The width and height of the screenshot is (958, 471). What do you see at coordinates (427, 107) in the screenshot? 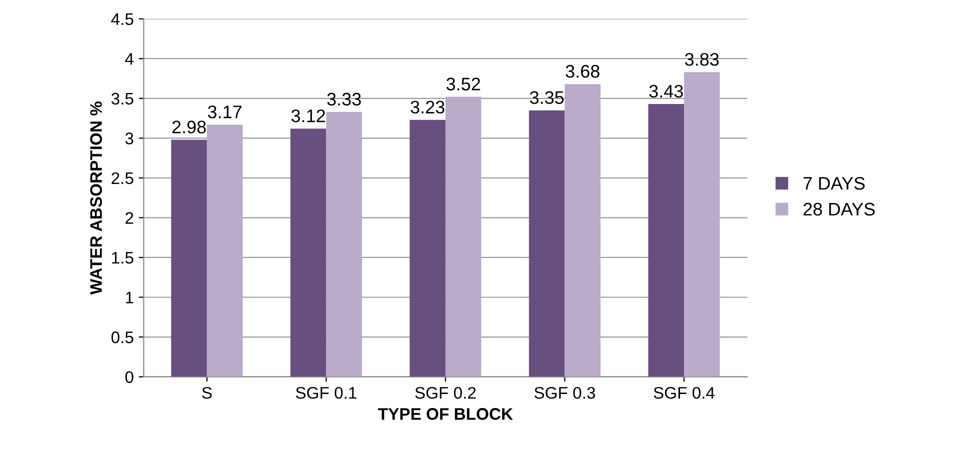
I see `data-label: 3.23` at bounding box center [427, 107].